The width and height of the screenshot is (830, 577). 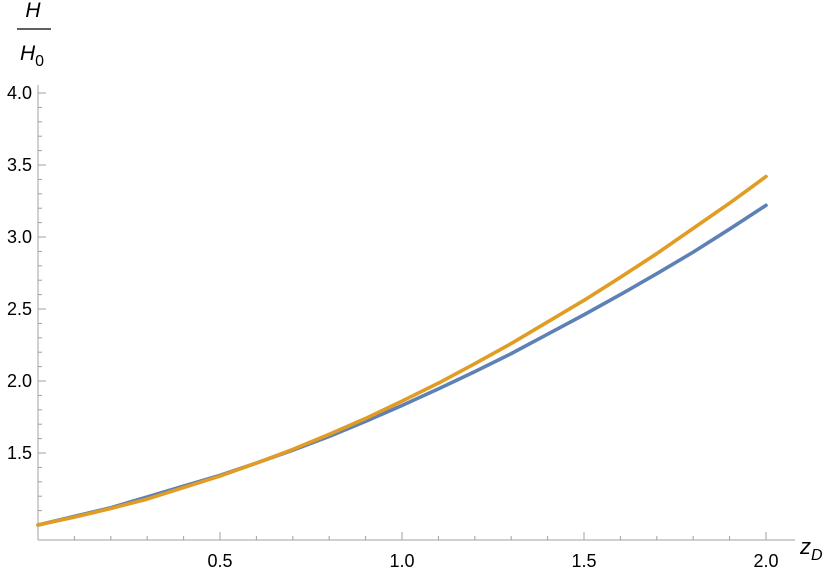 What do you see at coordinates (28, 53) in the screenshot?
I see `y-axis-label-denominator-base: H` at bounding box center [28, 53].